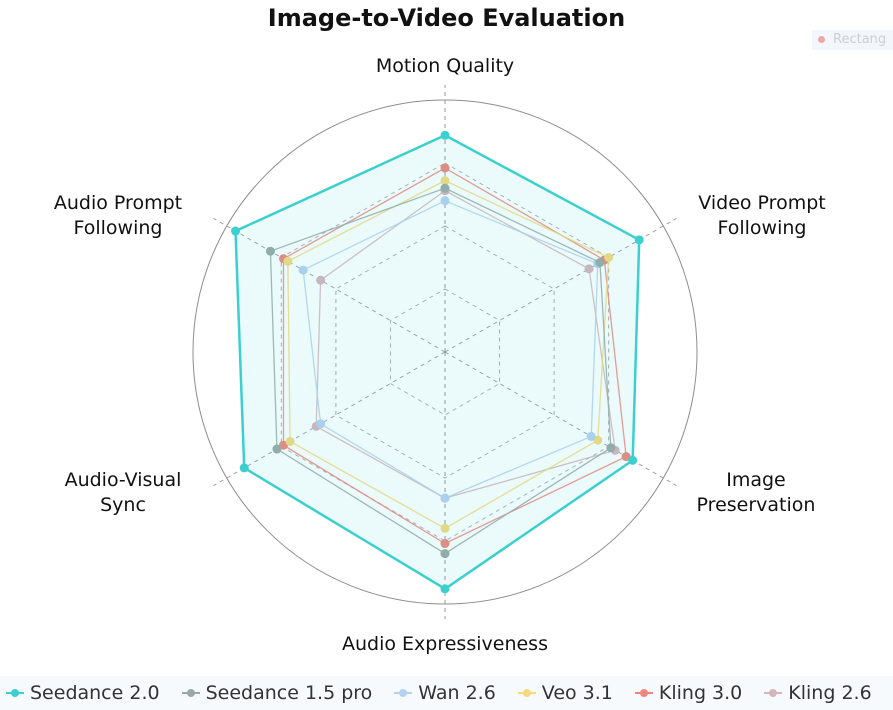  What do you see at coordinates (761, 203) in the screenshot?
I see `axis-label: Video Prompt` at bounding box center [761, 203].